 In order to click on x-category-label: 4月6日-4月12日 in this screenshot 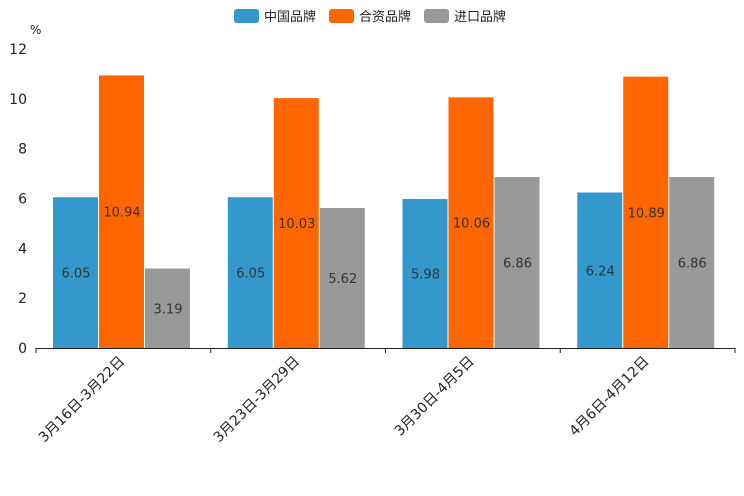, I will do `click(609, 397)`.